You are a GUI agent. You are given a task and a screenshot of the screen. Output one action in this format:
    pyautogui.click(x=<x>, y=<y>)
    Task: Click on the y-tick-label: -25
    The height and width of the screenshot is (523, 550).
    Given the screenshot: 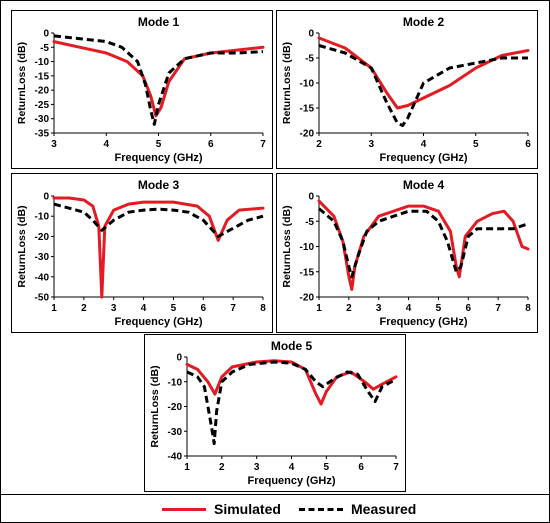 What is the action you would take?
    pyautogui.click(x=42, y=105)
    